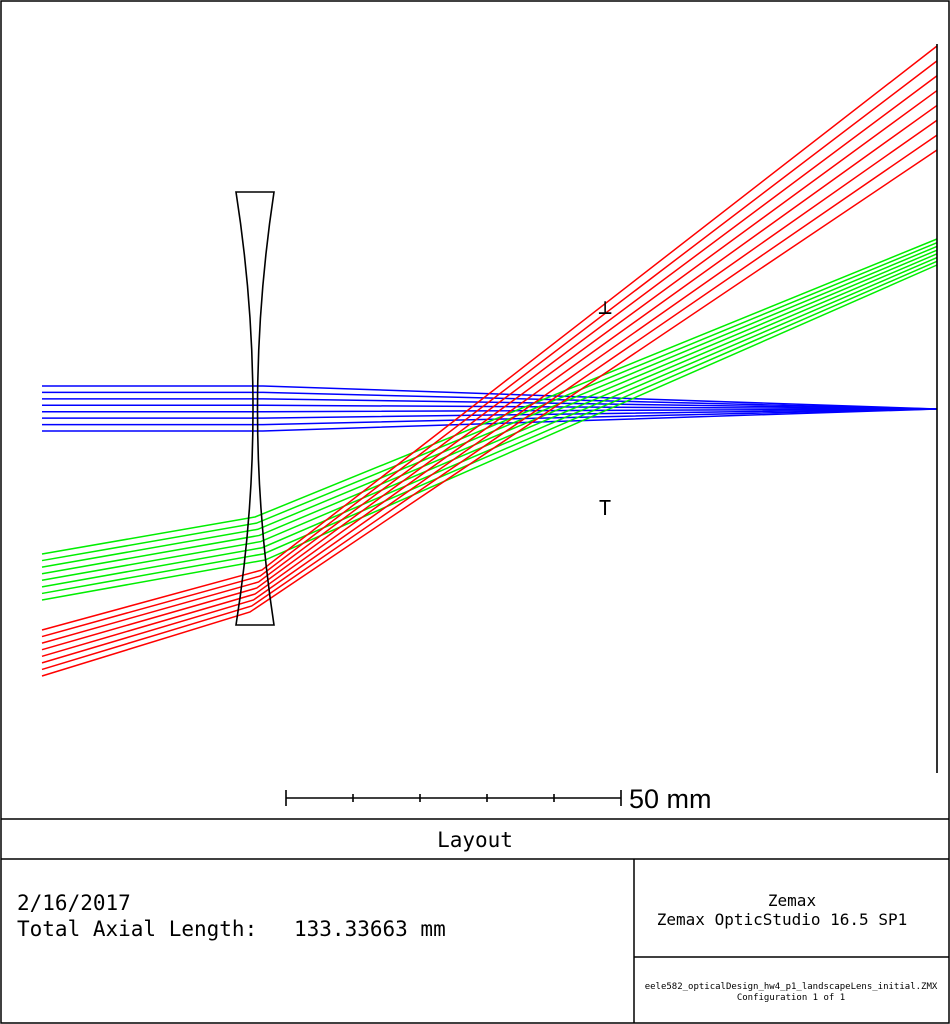  What do you see at coordinates (605, 313) in the screenshot?
I see `top-marker: ┴` at bounding box center [605, 313].